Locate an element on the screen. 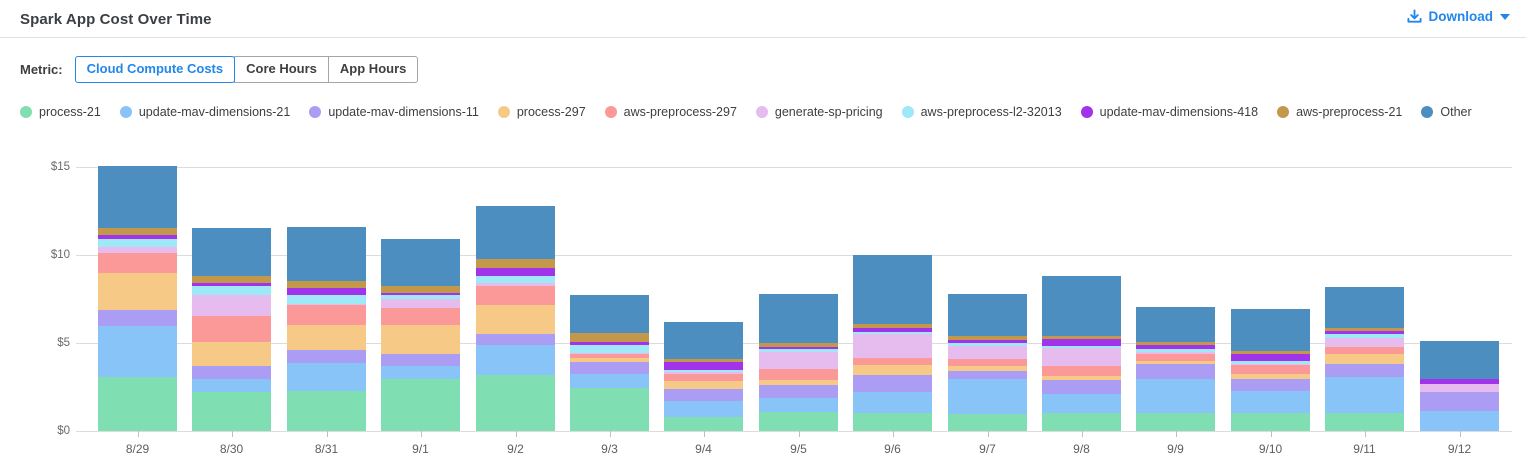 The height and width of the screenshot is (461, 1526). legend-item-process-21: process-21 is located at coordinates (60, 112).